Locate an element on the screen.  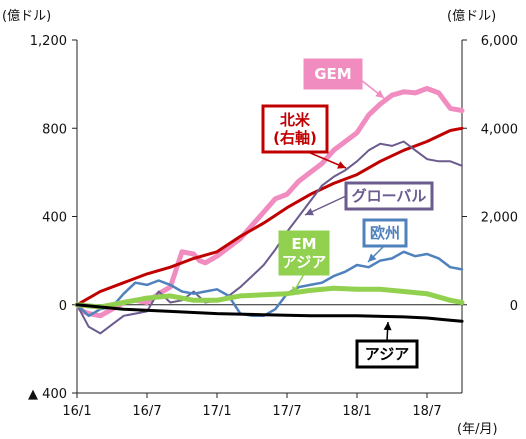
left-tick-label: 800 is located at coordinates (54, 129).